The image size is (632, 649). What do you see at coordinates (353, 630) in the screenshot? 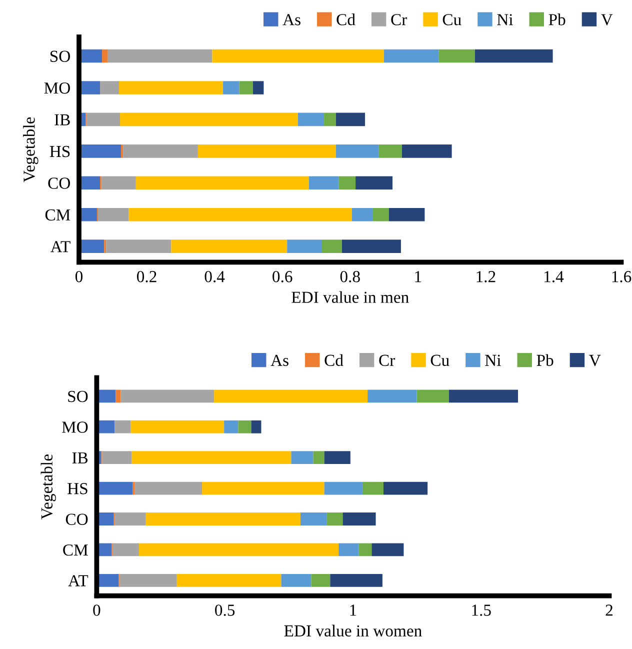
I see `x-axis-title: EDI value in women` at bounding box center [353, 630].